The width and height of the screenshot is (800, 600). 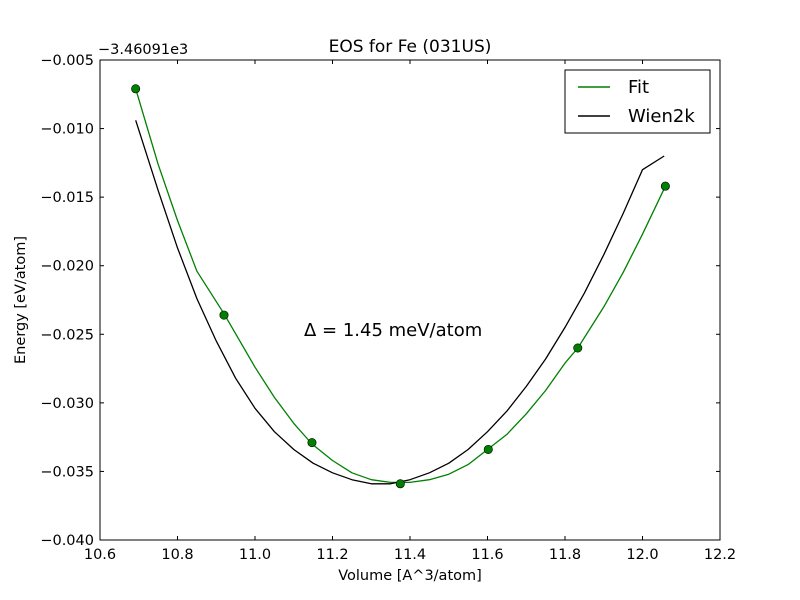 What do you see at coordinates (67, 472) in the screenshot?
I see `y-tick-label: −0.035` at bounding box center [67, 472].